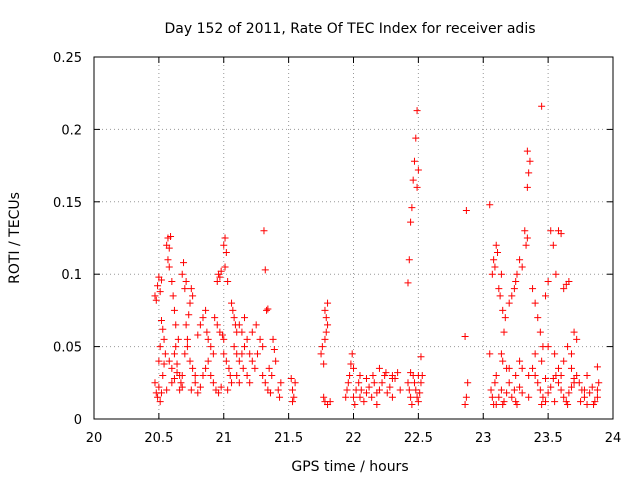 Image resolution: width=640 pixels, height=480 pixels. Describe the element at coordinates (67, 348) in the screenshot. I see `y-tick-label: 0.05` at that location.